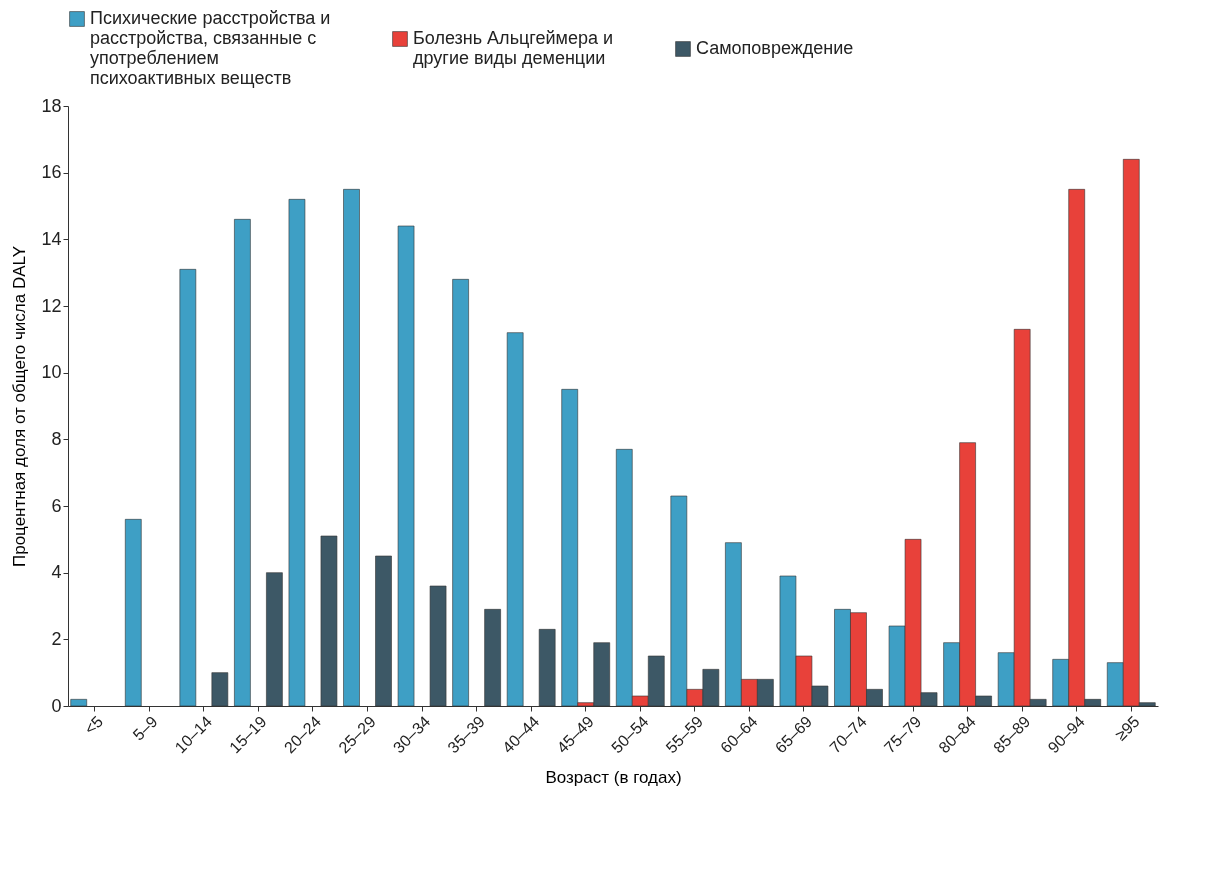 The width and height of the screenshot is (1218, 888). I want to click on y-tick-label: 10, so click(51, 372).